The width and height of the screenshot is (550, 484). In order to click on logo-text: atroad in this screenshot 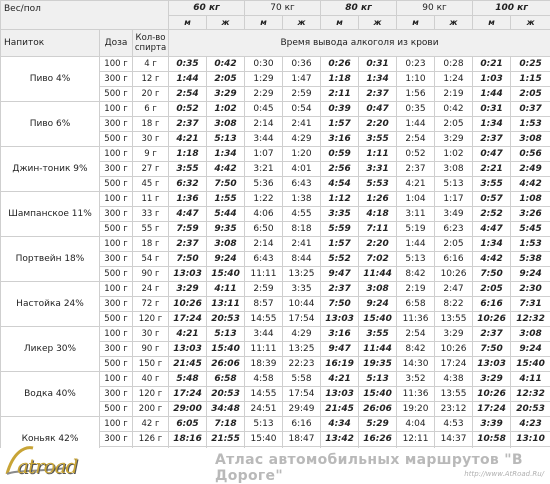, I will do `click(47, 466)`.